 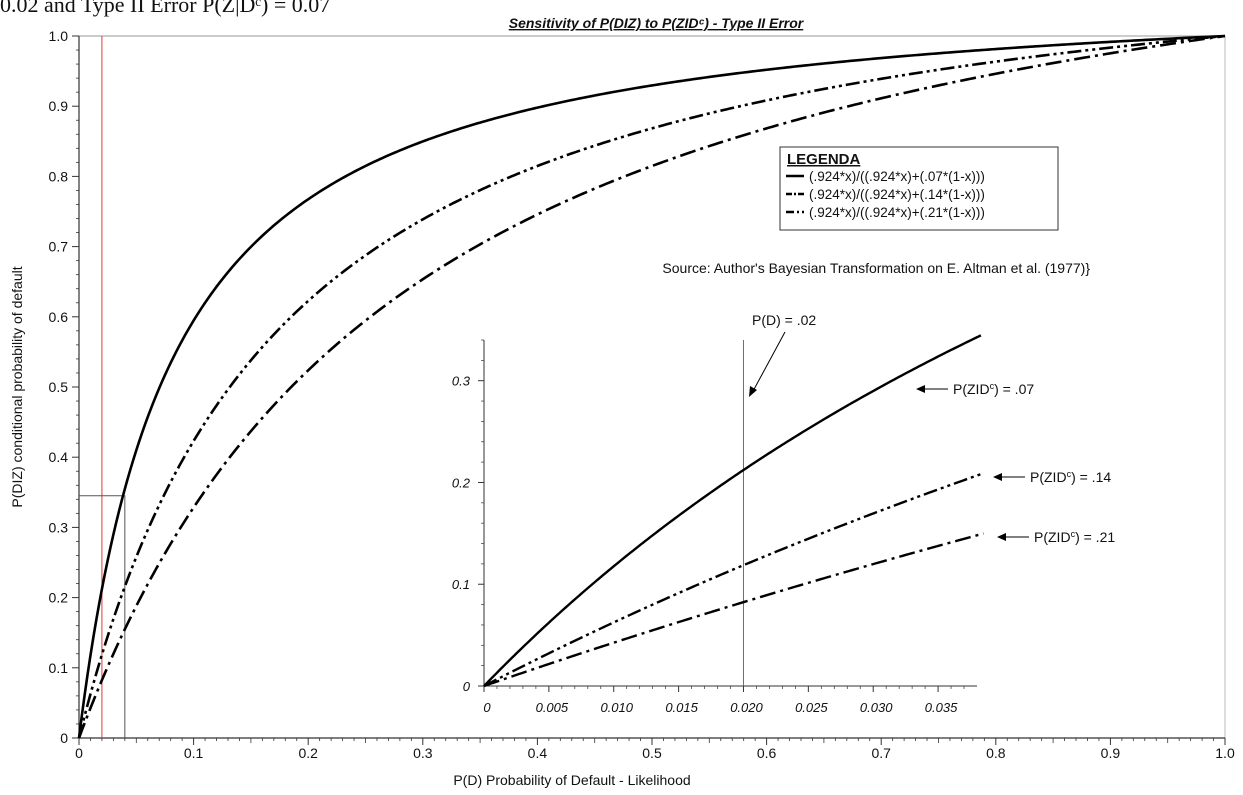 I want to click on y-tick-label: 0, so click(x=64, y=738).